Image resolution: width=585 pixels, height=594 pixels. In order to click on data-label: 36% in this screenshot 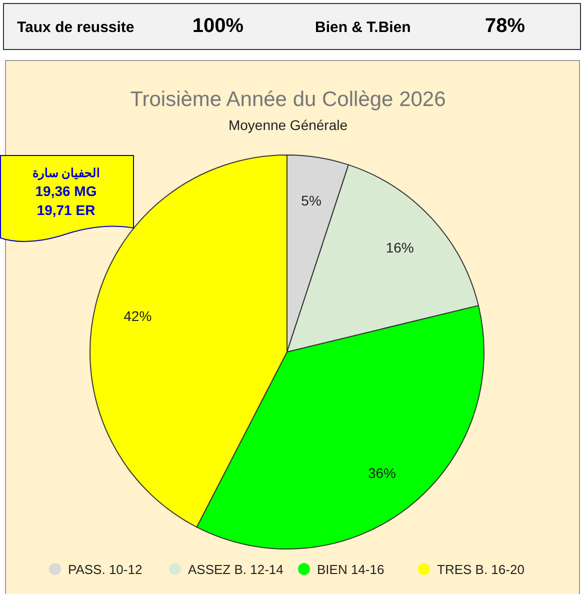, I will do `click(382, 472)`.